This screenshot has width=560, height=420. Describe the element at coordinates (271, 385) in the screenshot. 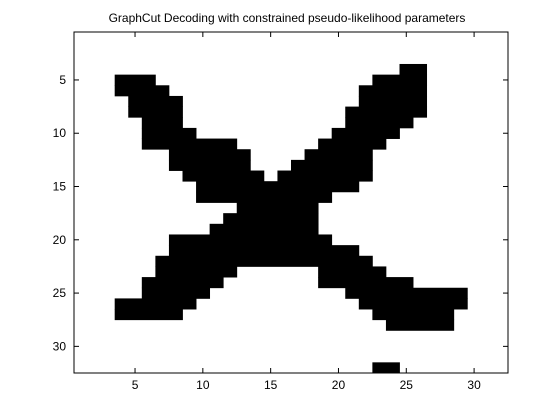

I see `x-tick-label: 15` at that location.